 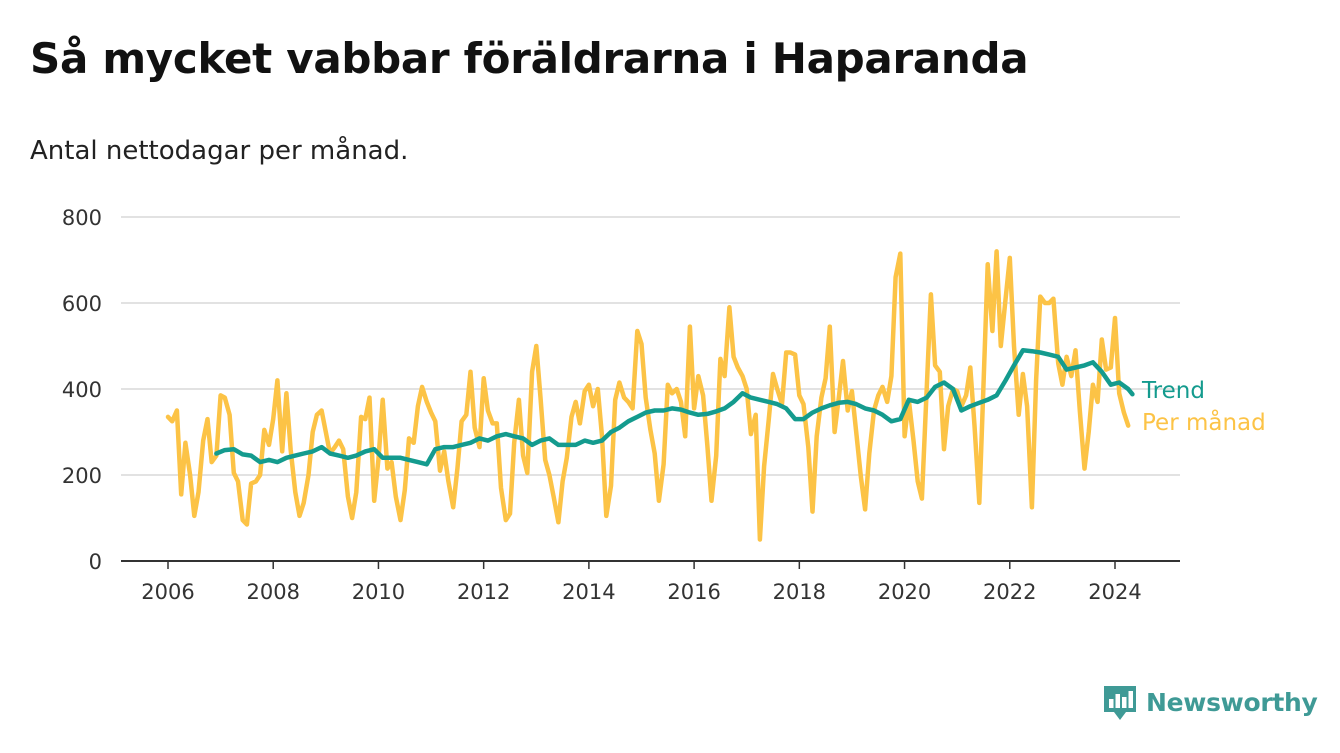 What do you see at coordinates (588, 592) in the screenshot?
I see `x-tick-label: 2014` at bounding box center [588, 592].